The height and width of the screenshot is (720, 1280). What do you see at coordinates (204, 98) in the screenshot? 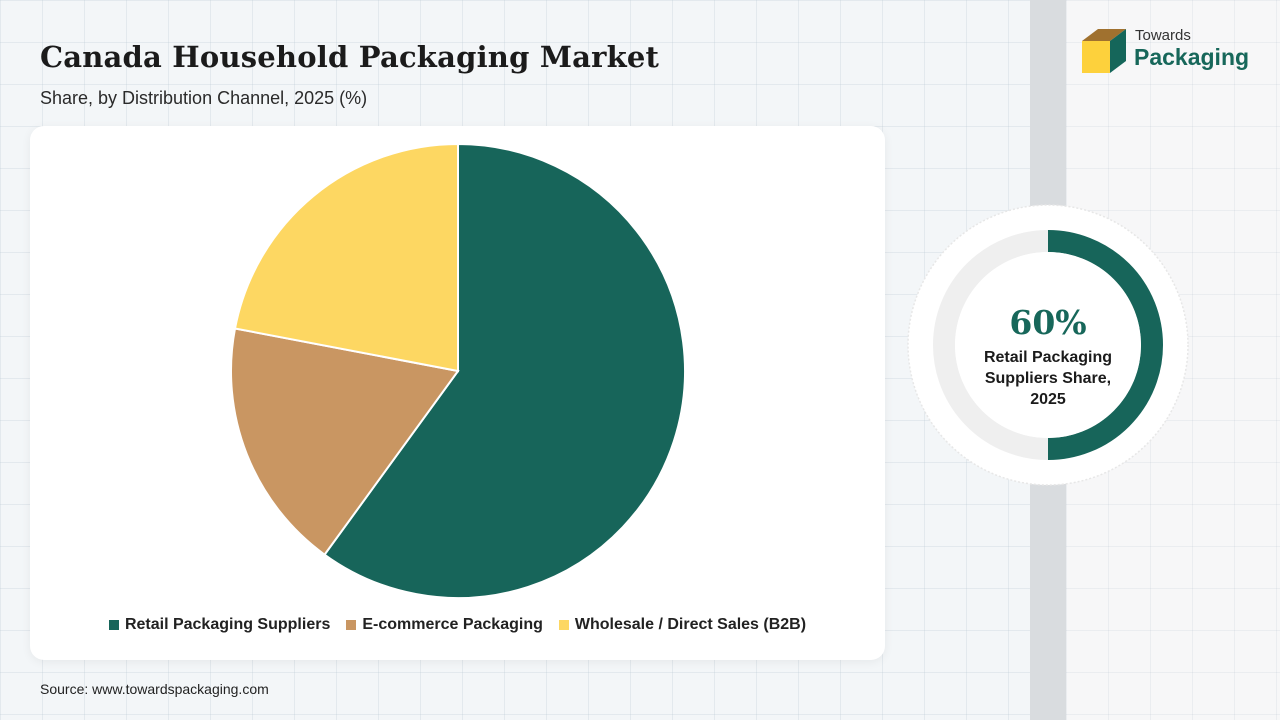
I see `chart-subtitle: Share, by Distribution Channel, 2025 (%)` at bounding box center [204, 98].